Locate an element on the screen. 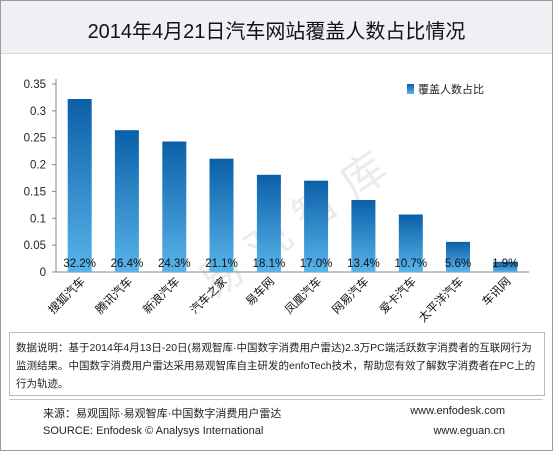  bar-data-label: 10.7% is located at coordinates (410, 264).